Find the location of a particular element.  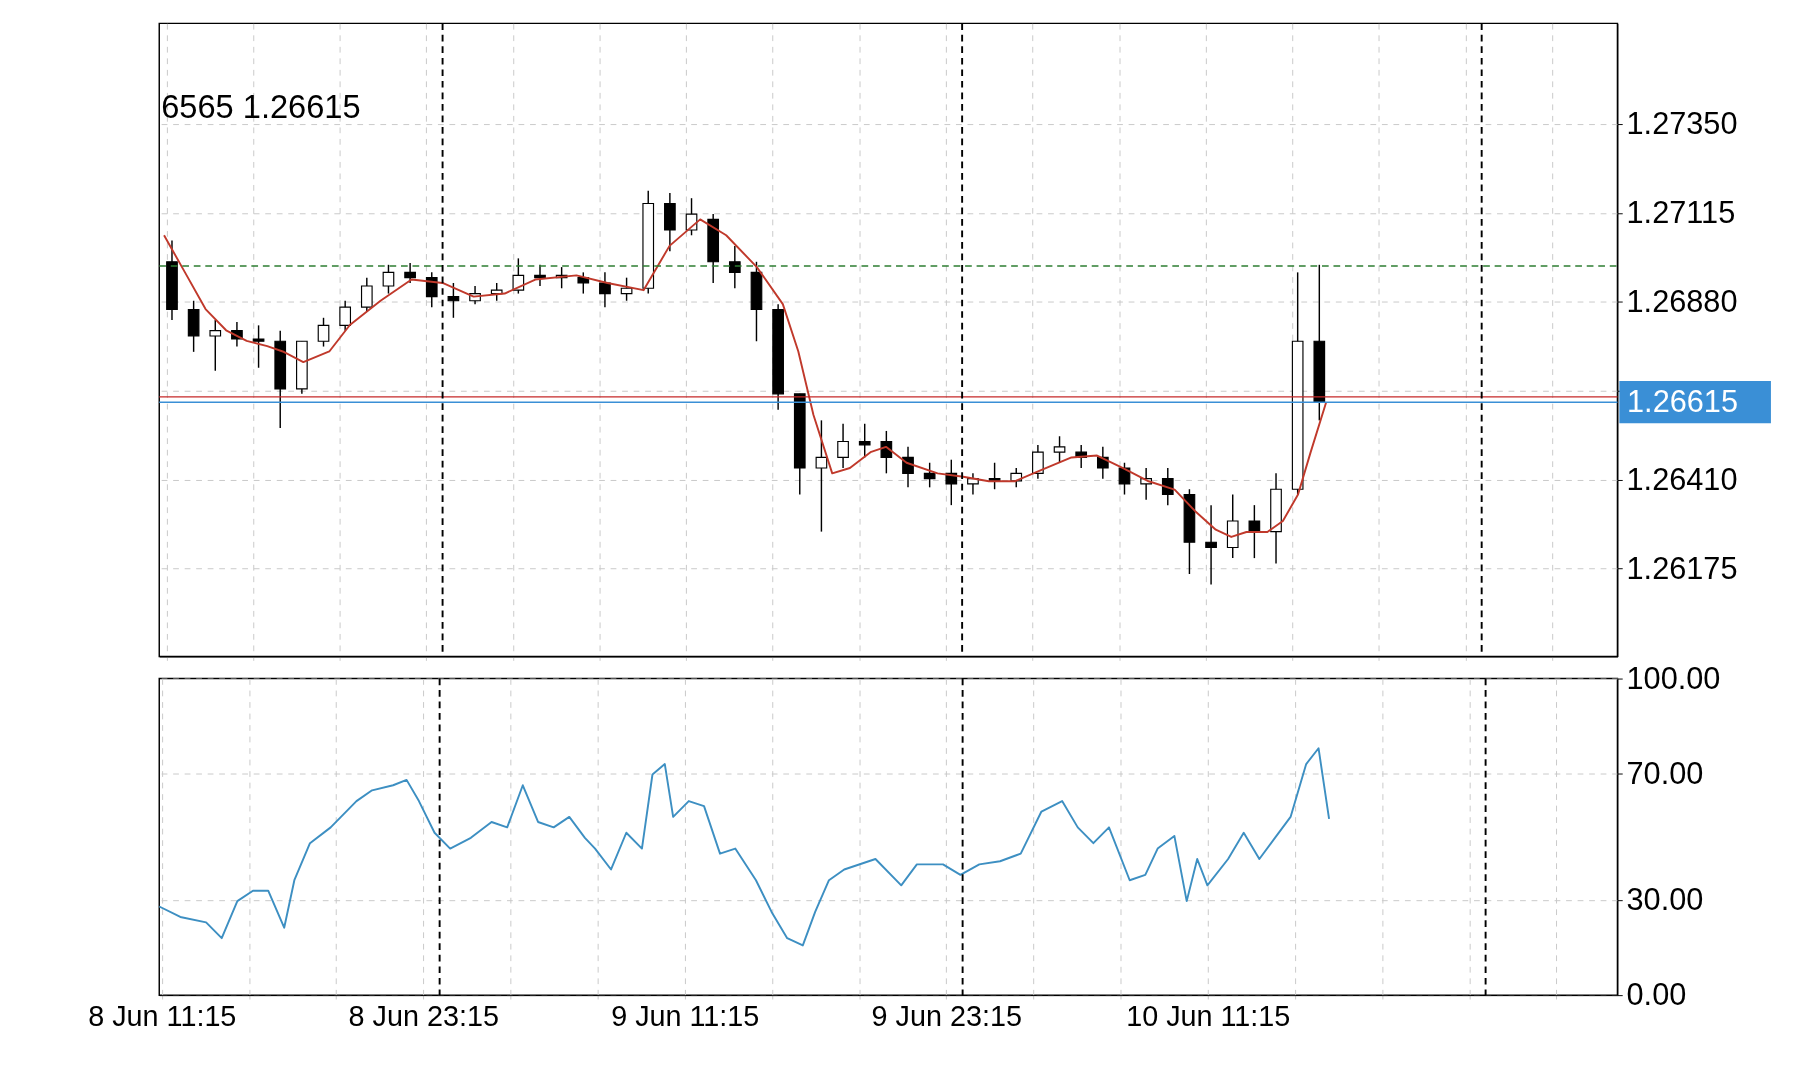

ref-line-label: 1.26615 is located at coordinates (1682, 401).